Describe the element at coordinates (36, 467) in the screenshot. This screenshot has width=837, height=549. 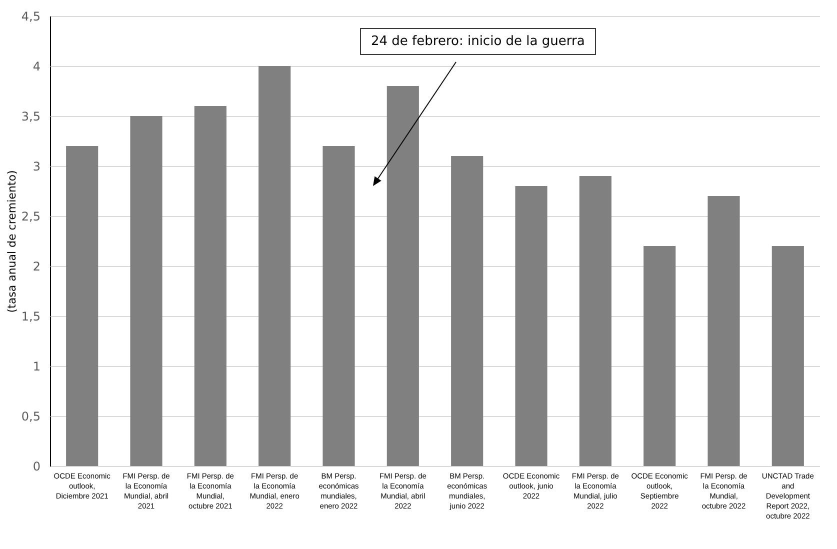
I see `y-tick-label: 0` at that location.